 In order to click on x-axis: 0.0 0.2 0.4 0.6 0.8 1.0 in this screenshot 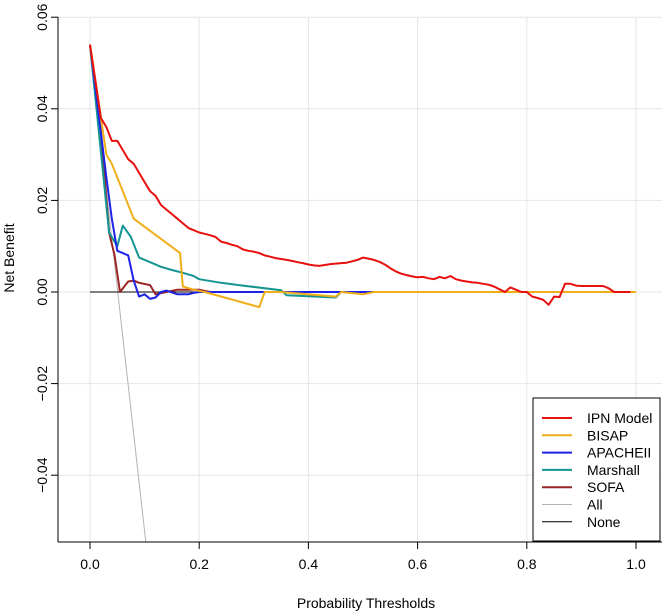, I will do `click(363, 557)`.